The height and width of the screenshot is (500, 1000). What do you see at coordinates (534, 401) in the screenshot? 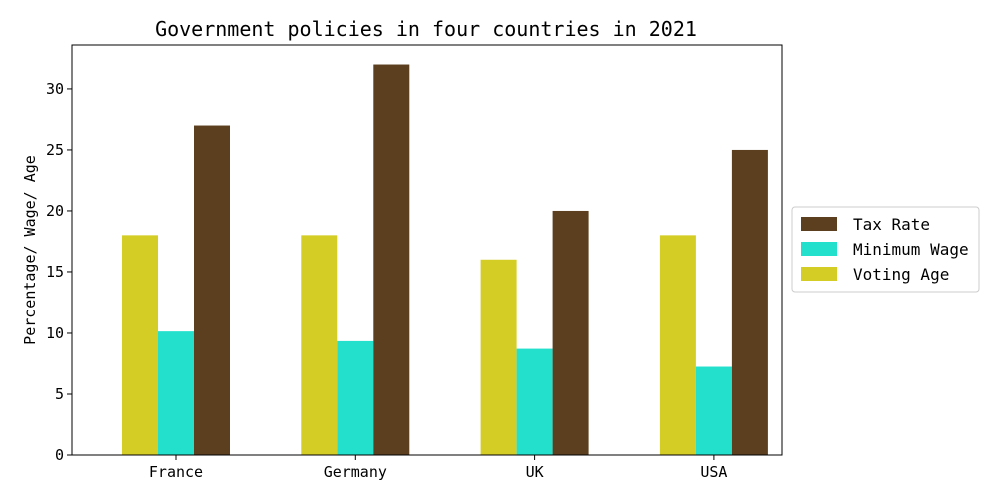
I see `bar-minimum-wage-uk` at bounding box center [534, 401].